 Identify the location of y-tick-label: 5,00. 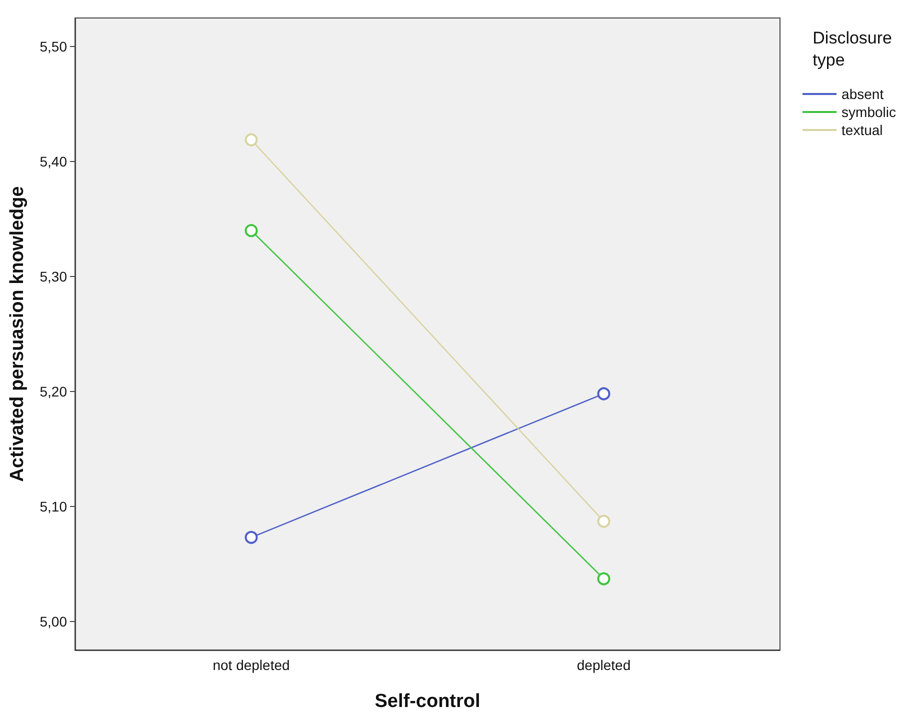
(54, 621).